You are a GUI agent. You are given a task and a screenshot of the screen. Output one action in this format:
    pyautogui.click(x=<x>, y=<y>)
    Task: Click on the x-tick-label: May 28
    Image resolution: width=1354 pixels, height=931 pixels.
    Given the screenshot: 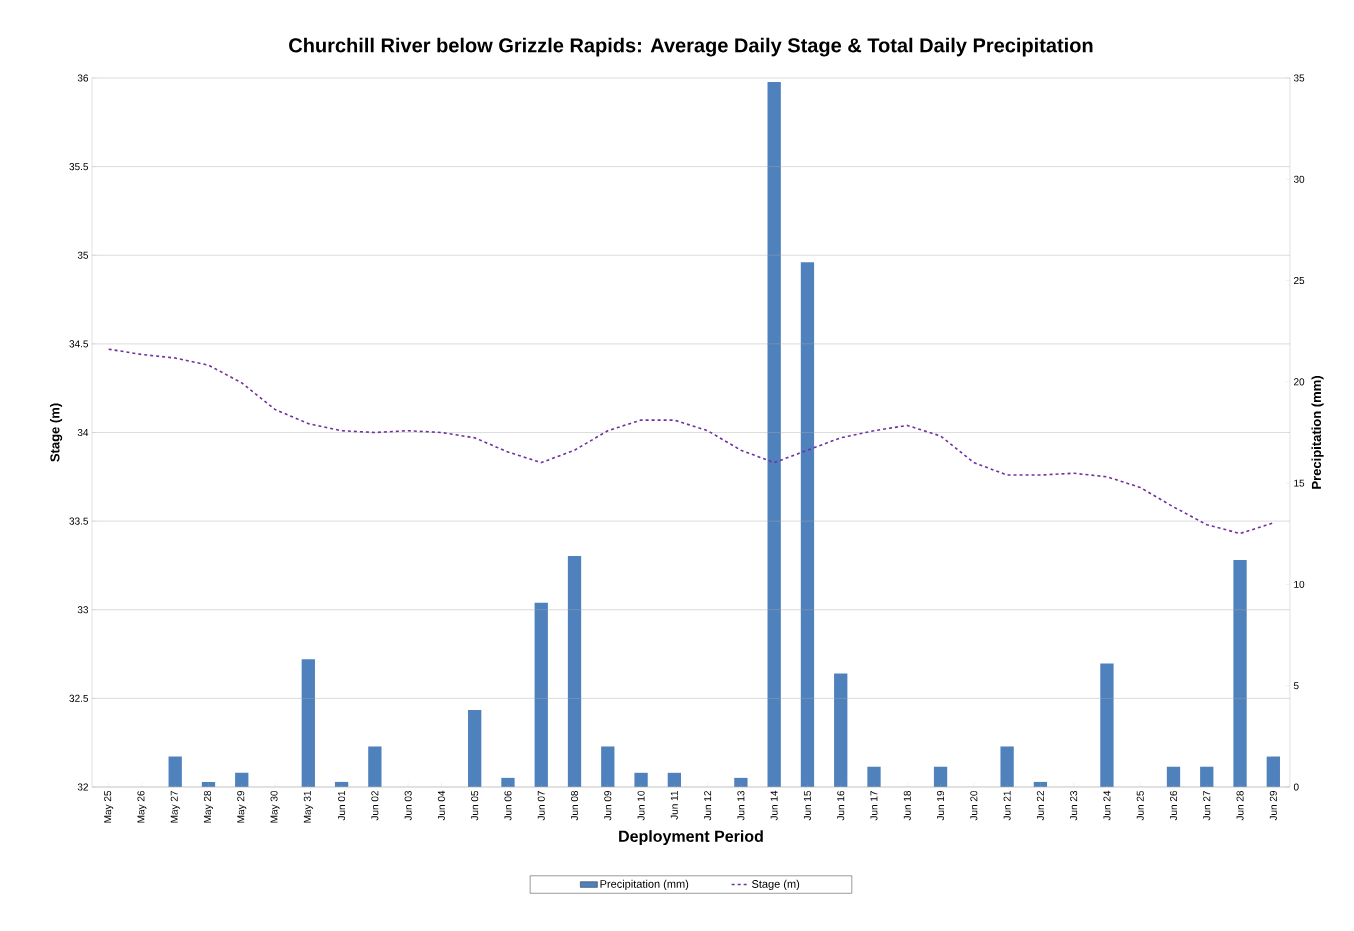 What is the action you would take?
    pyautogui.click(x=208, y=806)
    